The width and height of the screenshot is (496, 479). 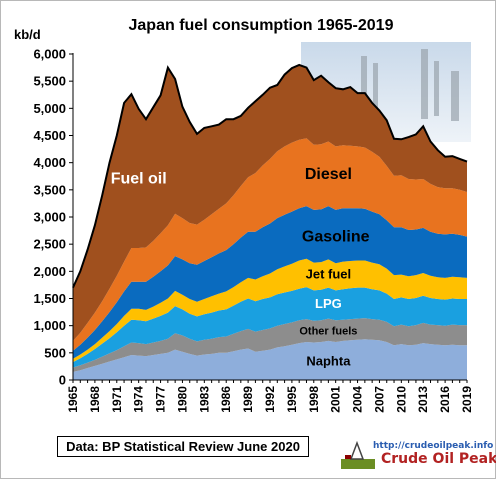 I want to click on logo-name-text: Crude Oil Peak, so click(x=438, y=459).